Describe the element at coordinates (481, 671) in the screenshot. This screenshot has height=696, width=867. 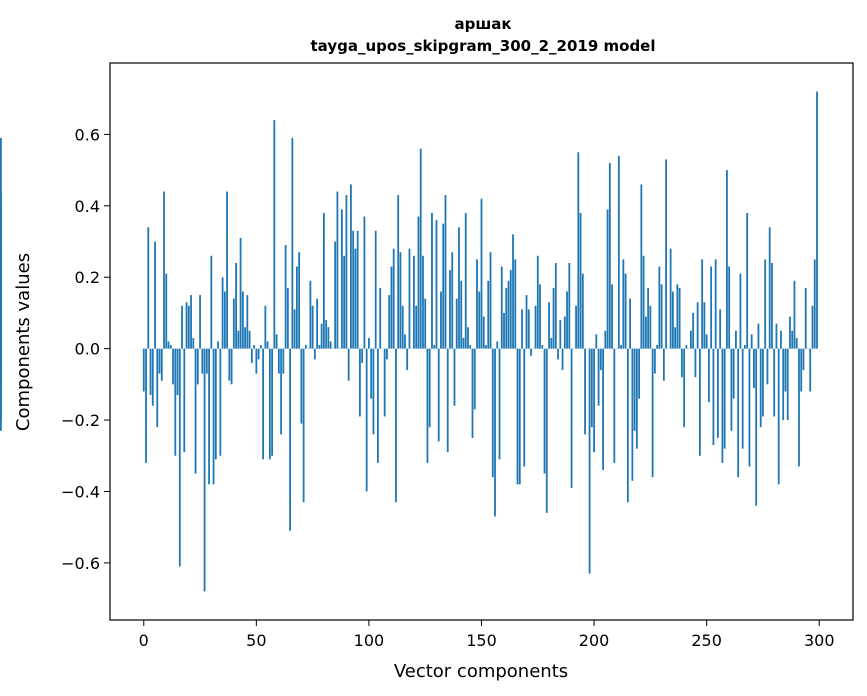
I see `x-axis-label: Vector components` at that location.